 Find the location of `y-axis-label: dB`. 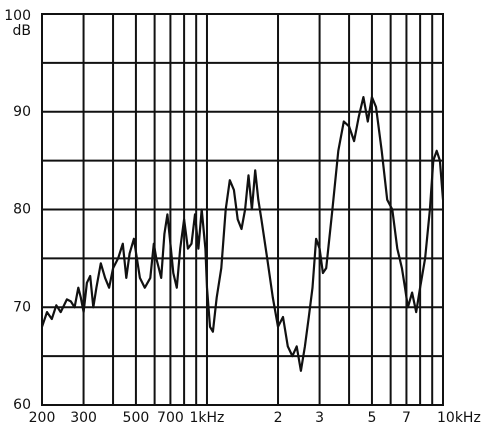

y-axis-label: dB is located at coordinates (22, 31).